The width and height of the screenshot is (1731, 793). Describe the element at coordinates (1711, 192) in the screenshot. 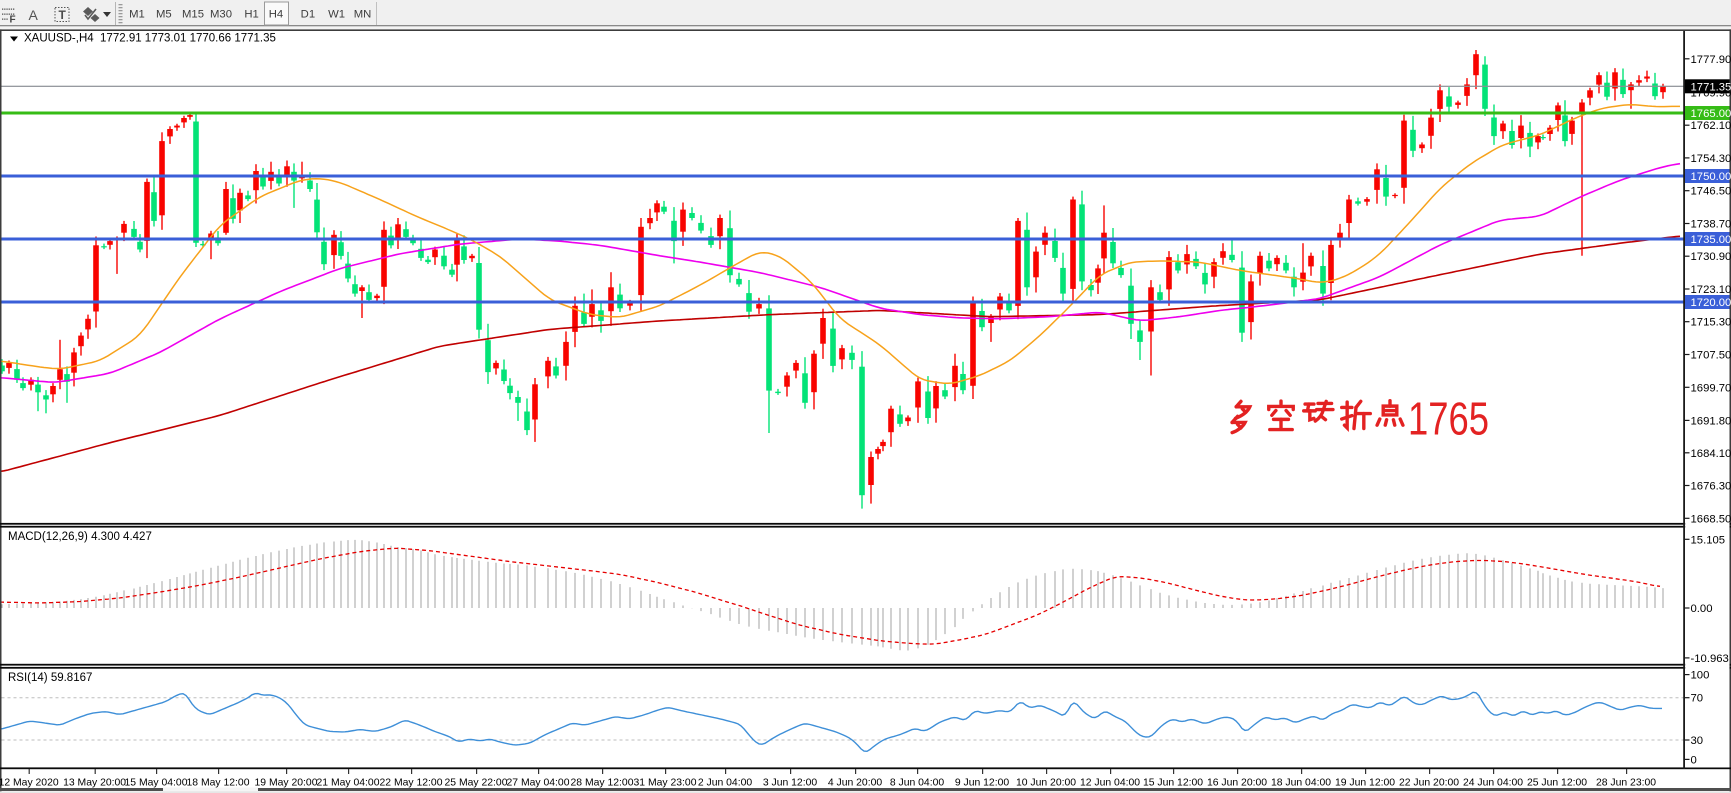

I see `svg-text: 1746.50` at that location.